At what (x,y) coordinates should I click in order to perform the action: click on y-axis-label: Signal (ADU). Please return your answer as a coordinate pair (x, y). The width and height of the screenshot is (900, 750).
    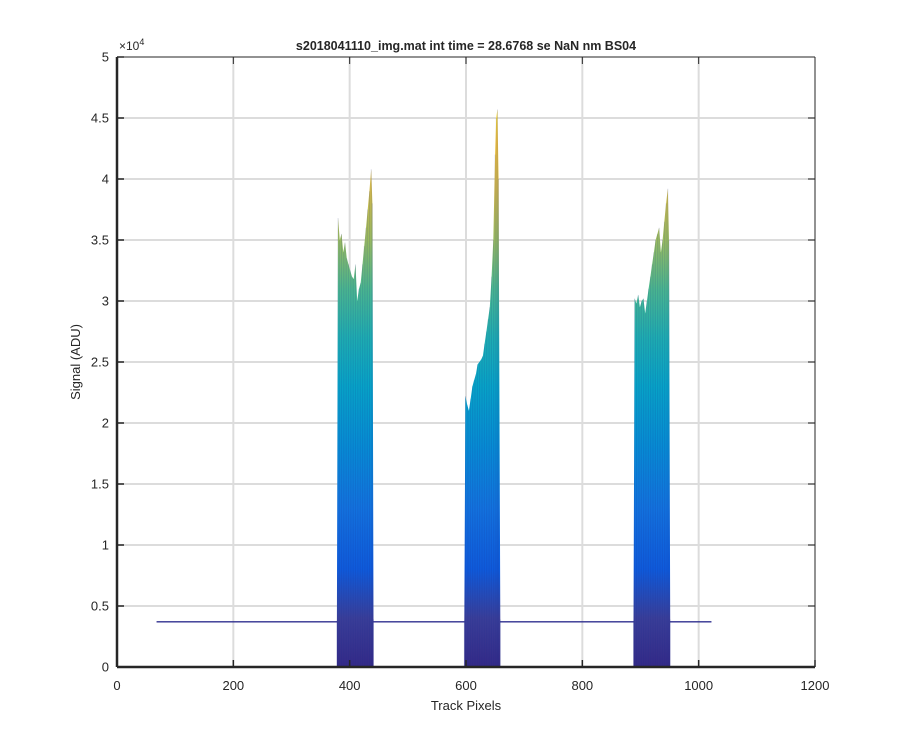
    Looking at the image, I should click on (75, 362).